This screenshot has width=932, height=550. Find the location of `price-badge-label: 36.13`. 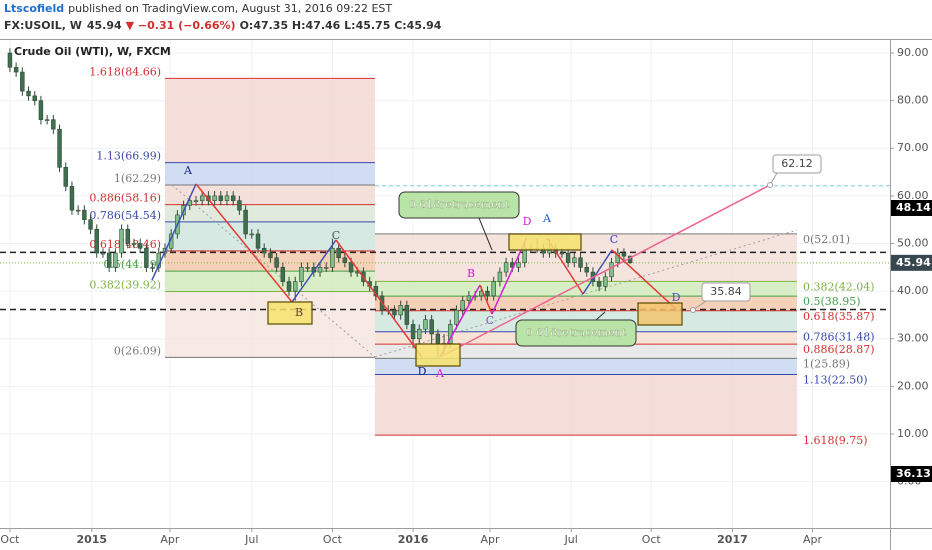

price-badge-label: 36.13 is located at coordinates (913, 473).